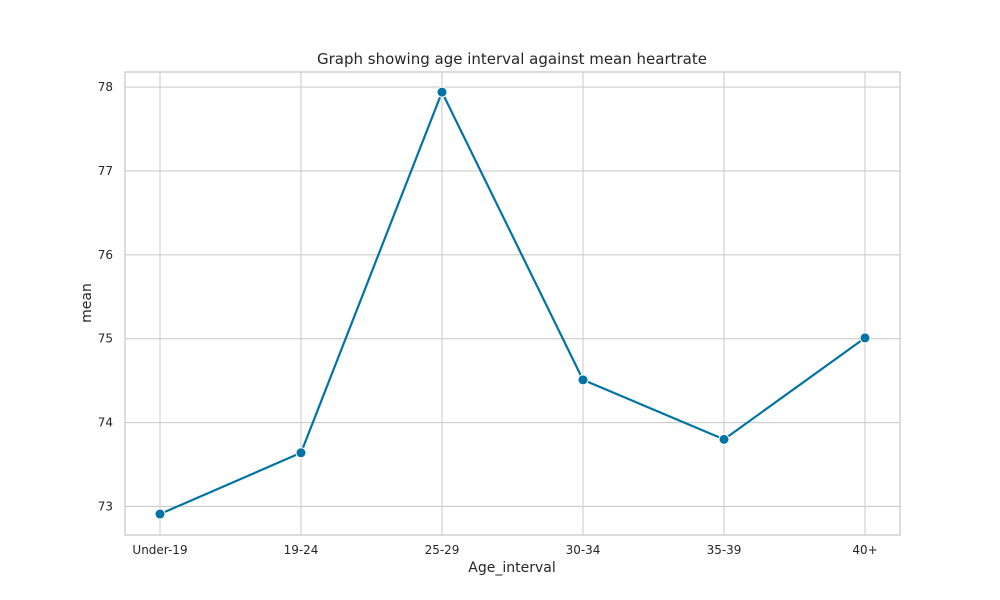  What do you see at coordinates (87, 303) in the screenshot?
I see `y-axis-label: mean` at bounding box center [87, 303].